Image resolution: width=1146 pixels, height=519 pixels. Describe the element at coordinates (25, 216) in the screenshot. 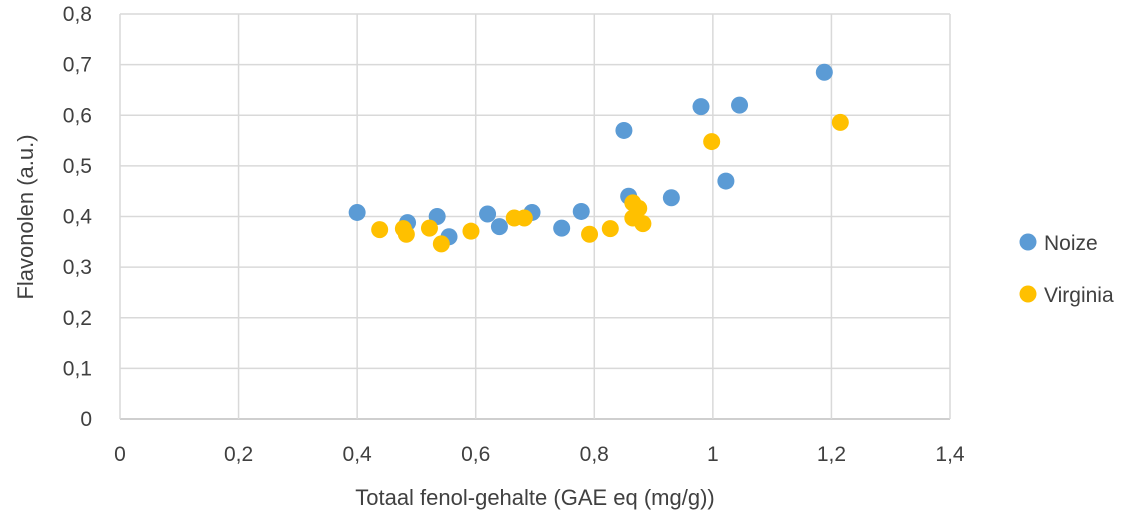

I see `y-axis-title: Flavonolen (a.u.)` at that location.